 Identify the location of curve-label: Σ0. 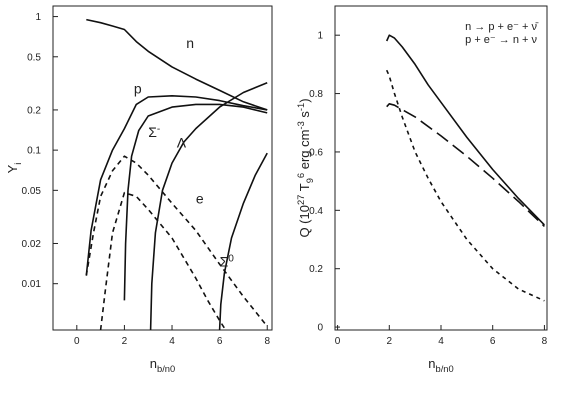
(227, 261).